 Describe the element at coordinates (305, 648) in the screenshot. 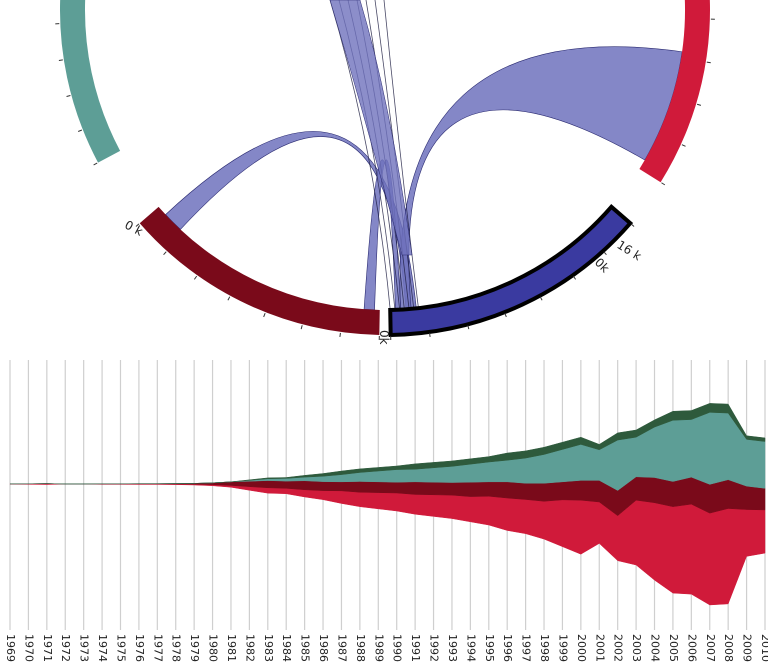

I see `year-label: 1985` at that location.